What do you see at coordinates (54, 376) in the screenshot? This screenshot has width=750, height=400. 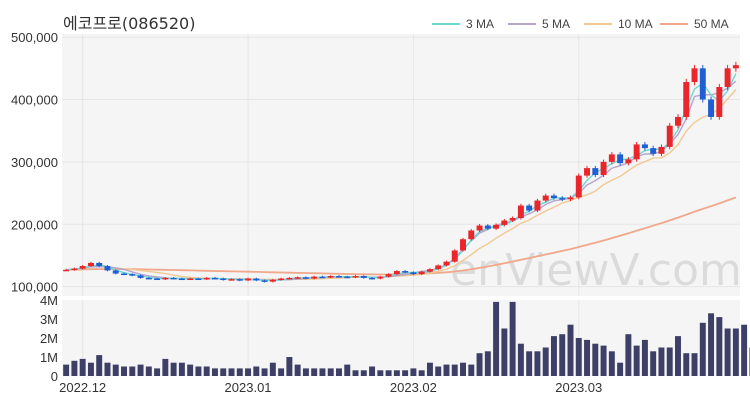 I see `volume-tick-label: 0` at bounding box center [54, 376].